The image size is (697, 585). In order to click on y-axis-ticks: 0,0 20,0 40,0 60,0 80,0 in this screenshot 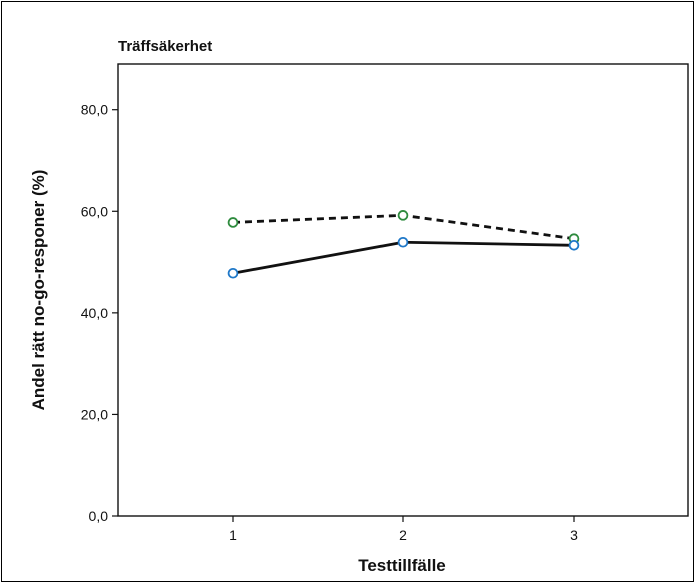, I will do `click(99, 313)`.